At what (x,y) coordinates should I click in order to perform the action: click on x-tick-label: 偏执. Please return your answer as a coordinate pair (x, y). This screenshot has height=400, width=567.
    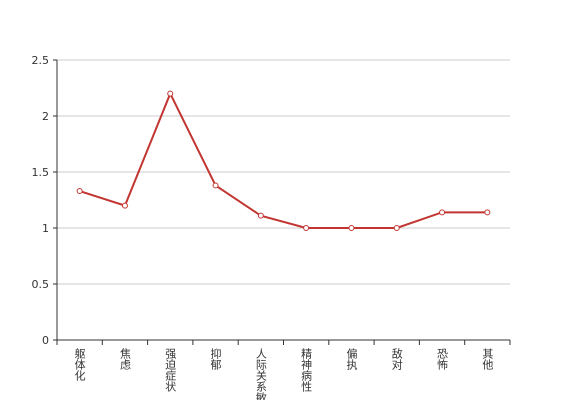
    Looking at the image, I should click on (351, 359).